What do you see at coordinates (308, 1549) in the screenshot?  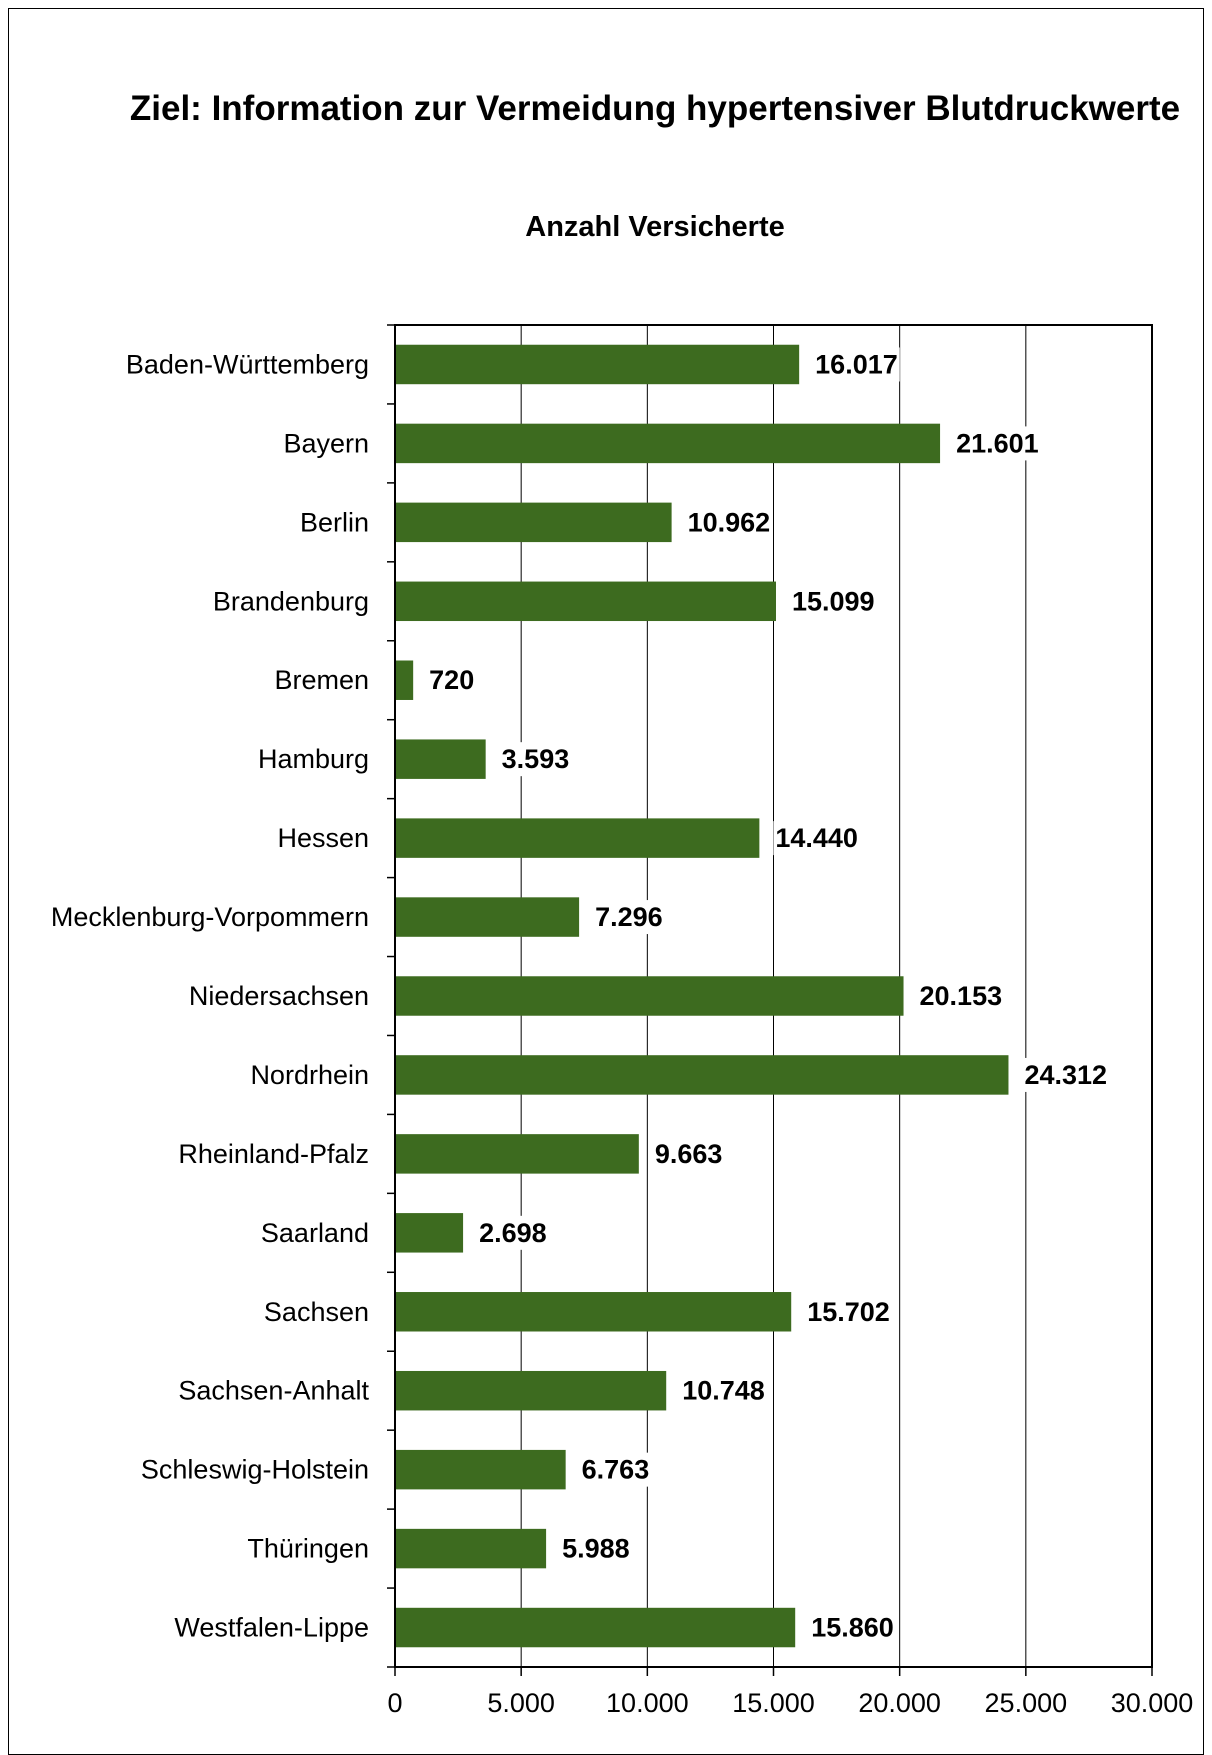 I see `category-label-15: Thüringen` at bounding box center [308, 1549].